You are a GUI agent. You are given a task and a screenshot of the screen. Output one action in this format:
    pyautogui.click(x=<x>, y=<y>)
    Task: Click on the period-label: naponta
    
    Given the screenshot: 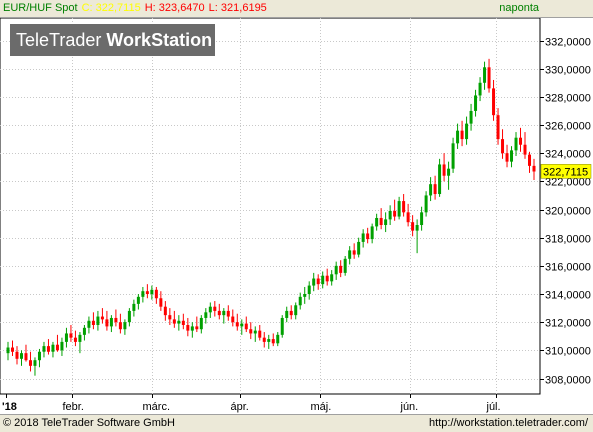 What is the action you would take?
    pyautogui.click(x=519, y=8)
    